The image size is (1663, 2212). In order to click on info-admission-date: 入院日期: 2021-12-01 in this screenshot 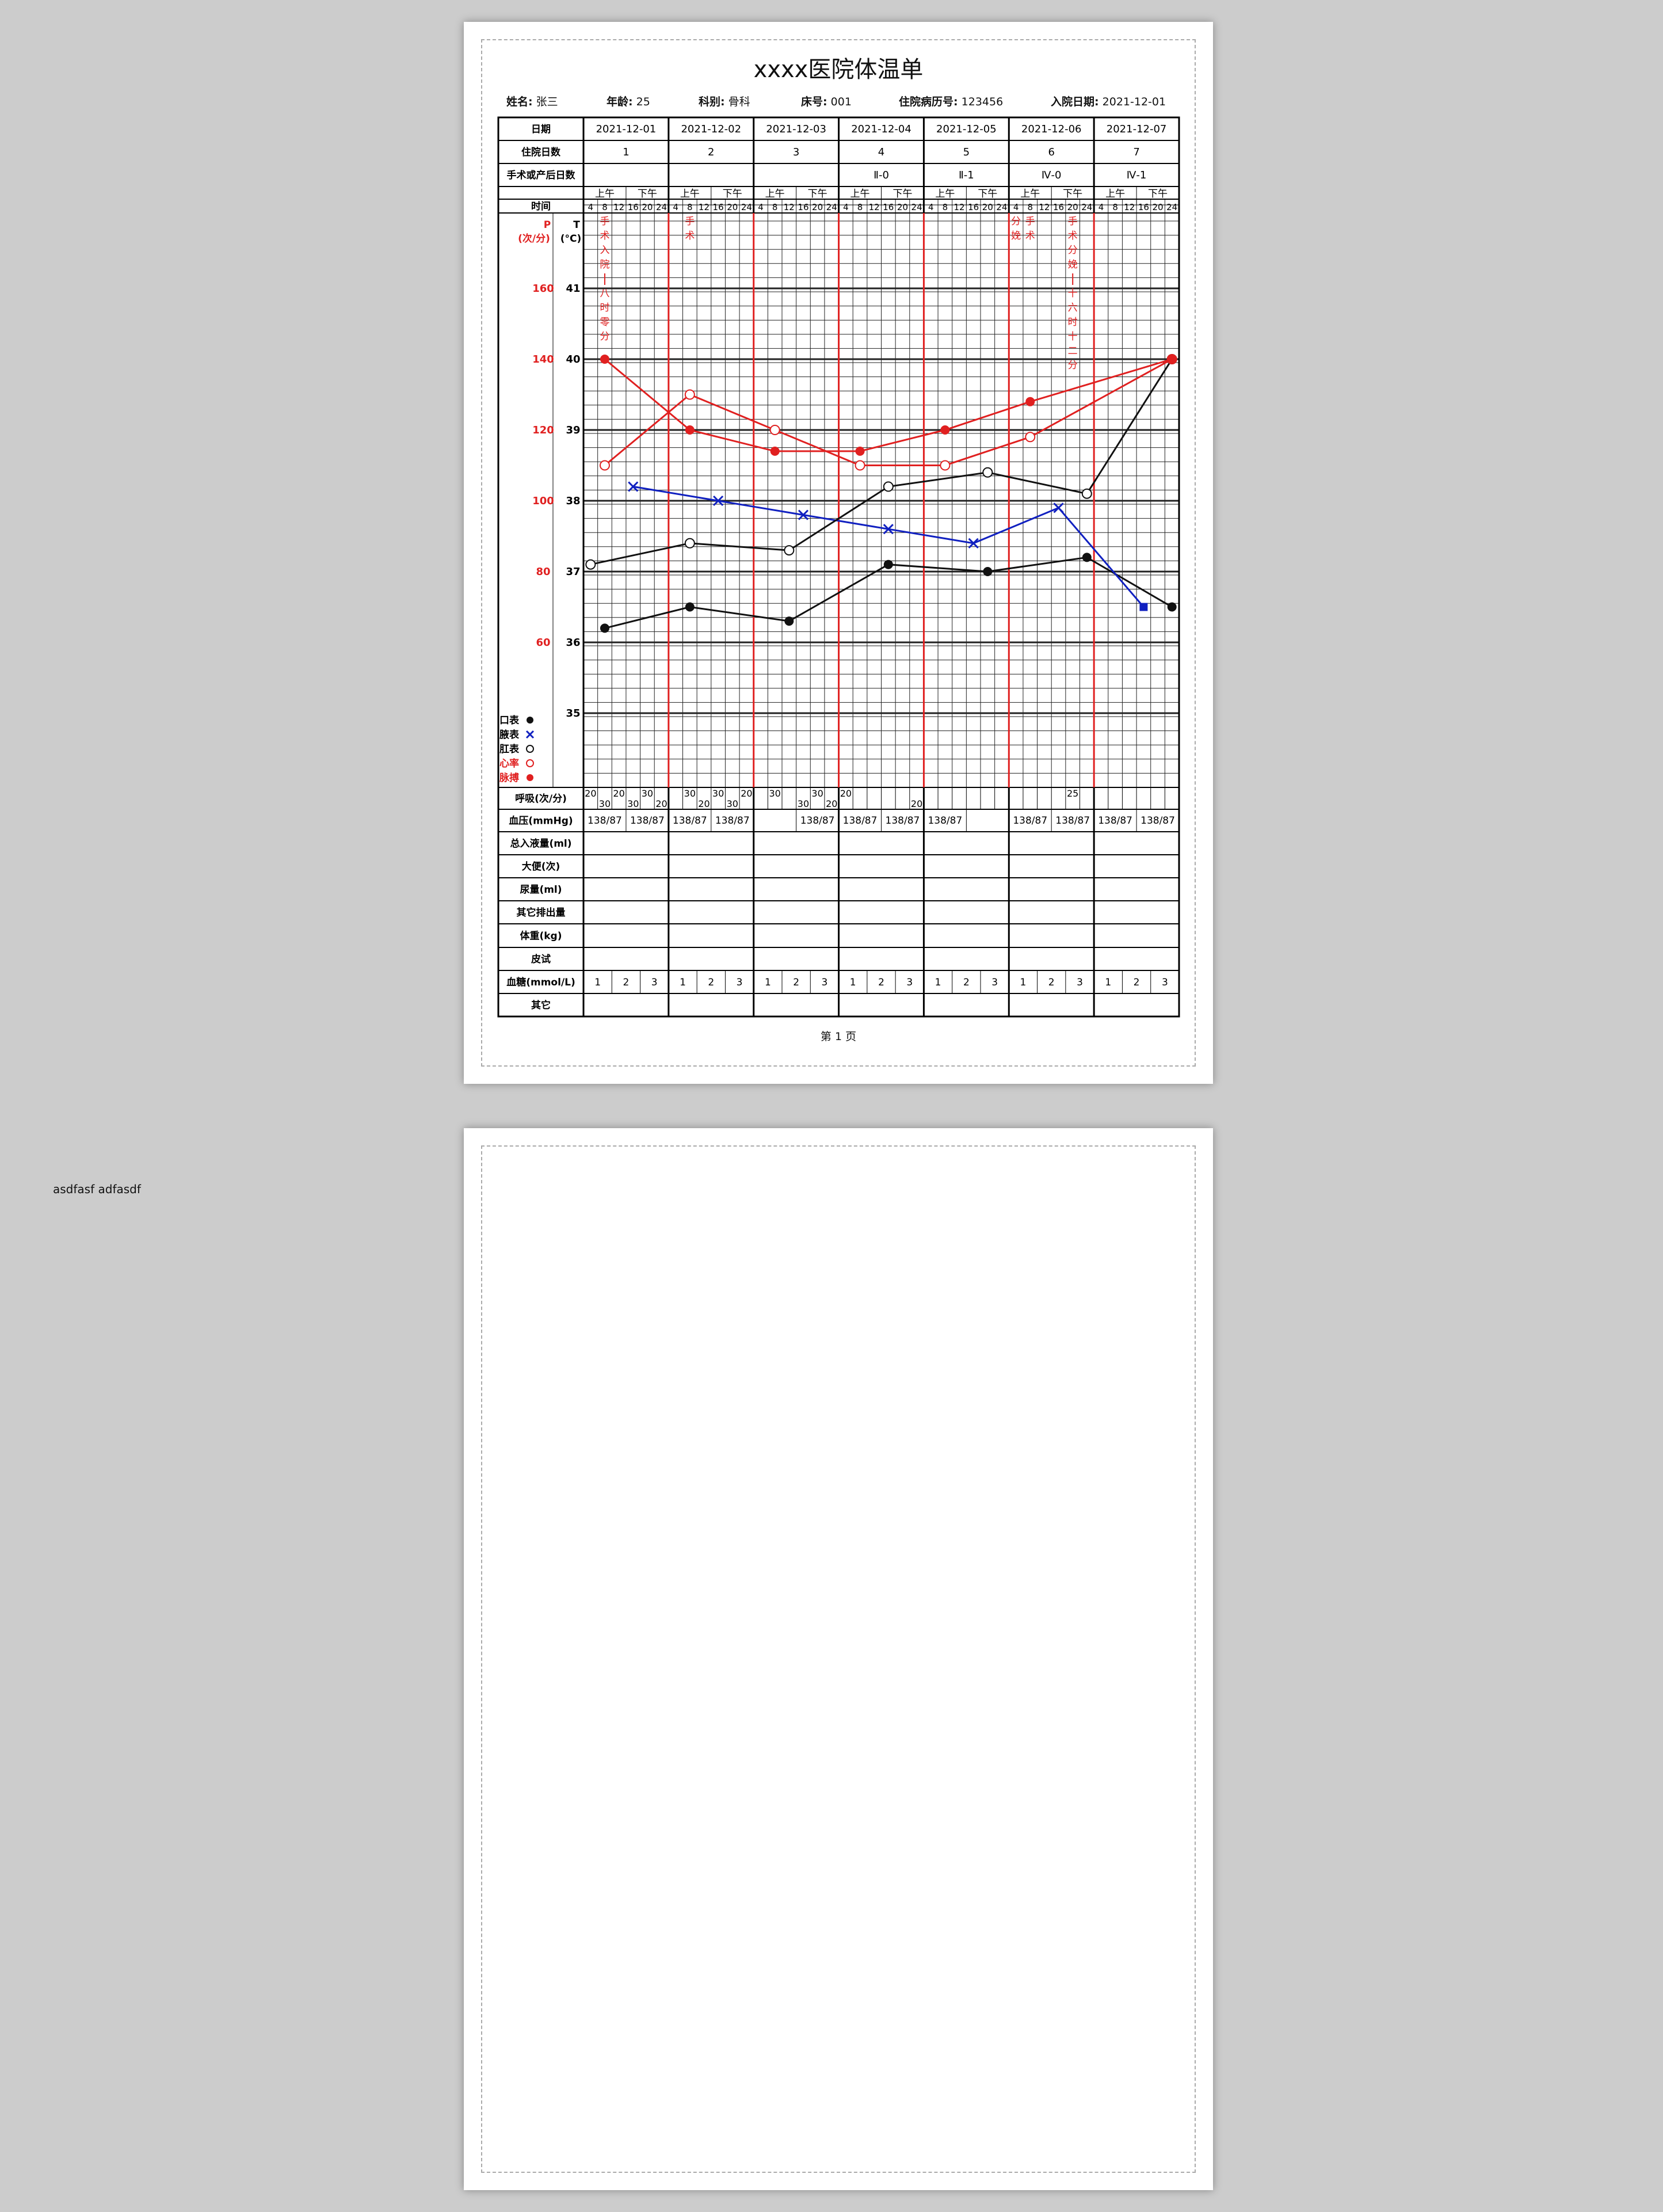, I will do `click(1108, 102)`.